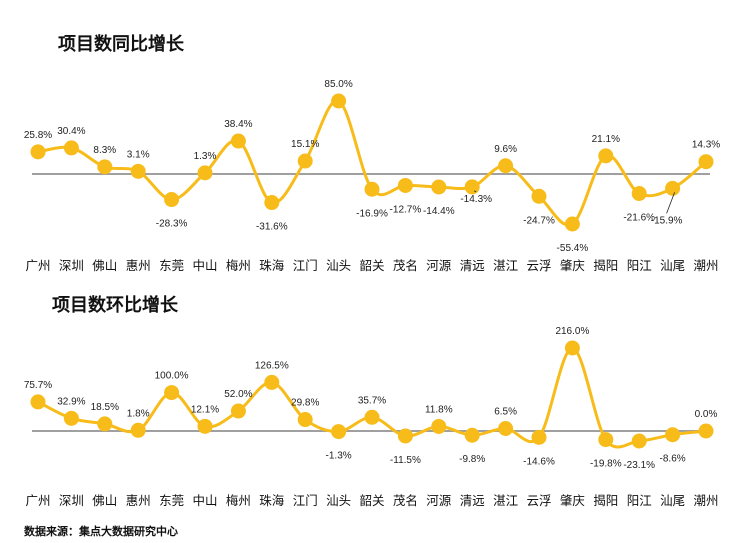 The width and height of the screenshot is (736, 543). What do you see at coordinates (573, 248) in the screenshot?
I see `data-label: -55.4%` at bounding box center [573, 248].